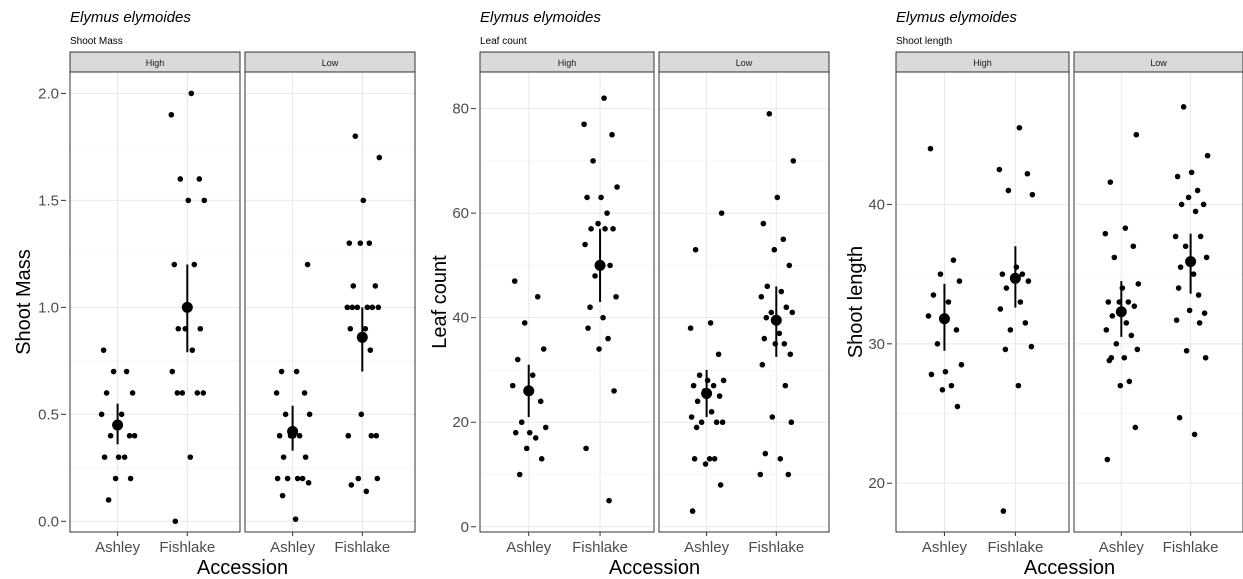 The image size is (1243, 579). Describe the element at coordinates (944, 319) in the screenshot. I see `mean-point` at that location.